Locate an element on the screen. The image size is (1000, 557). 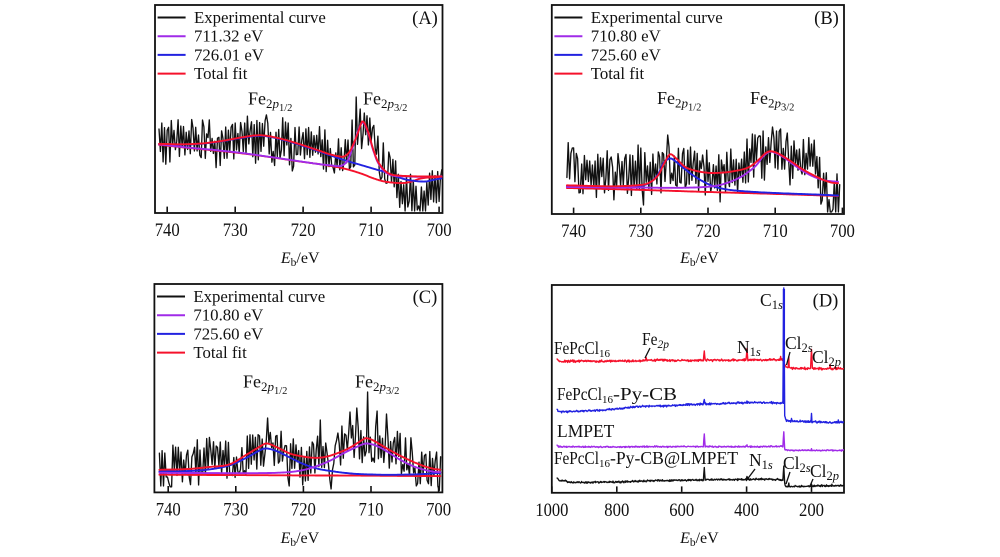
svg-text: 800 is located at coordinates (616, 510).